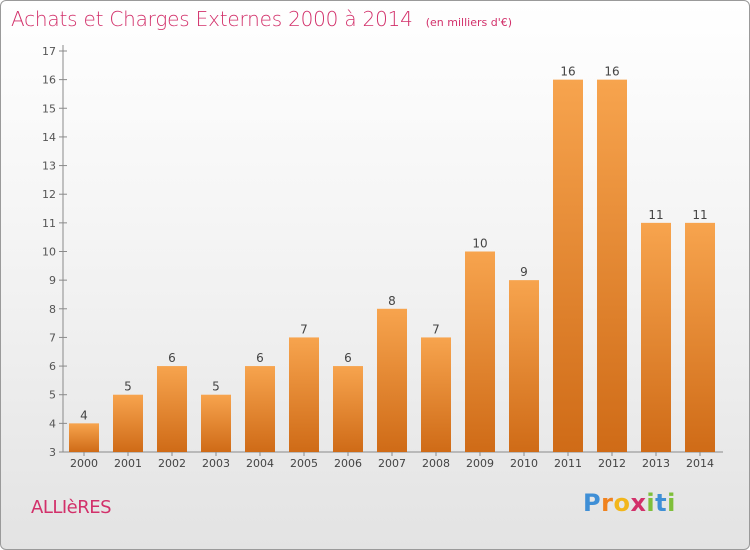  Describe the element at coordinates (84, 463) in the screenshot. I see `x-tick-label: 2000` at that location.